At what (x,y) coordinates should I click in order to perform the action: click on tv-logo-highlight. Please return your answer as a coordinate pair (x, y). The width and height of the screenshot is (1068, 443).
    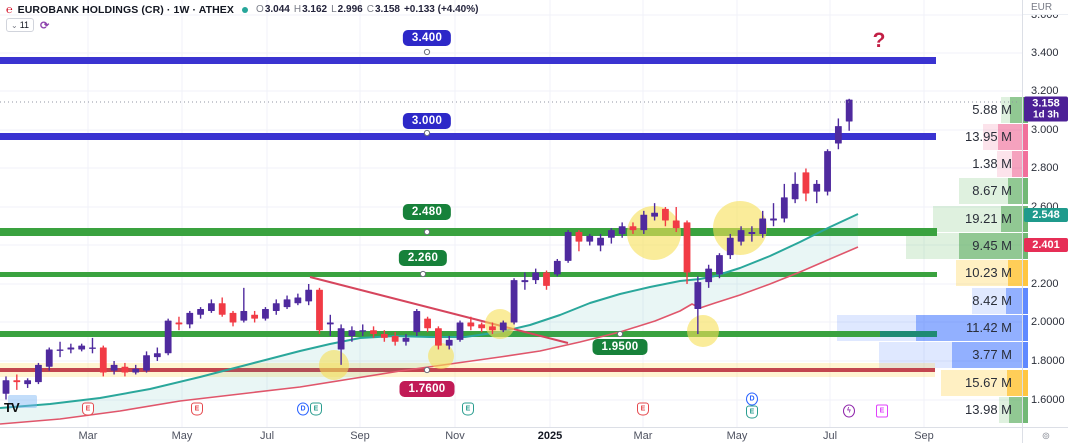
    Looking at the image, I should click on (22, 401).